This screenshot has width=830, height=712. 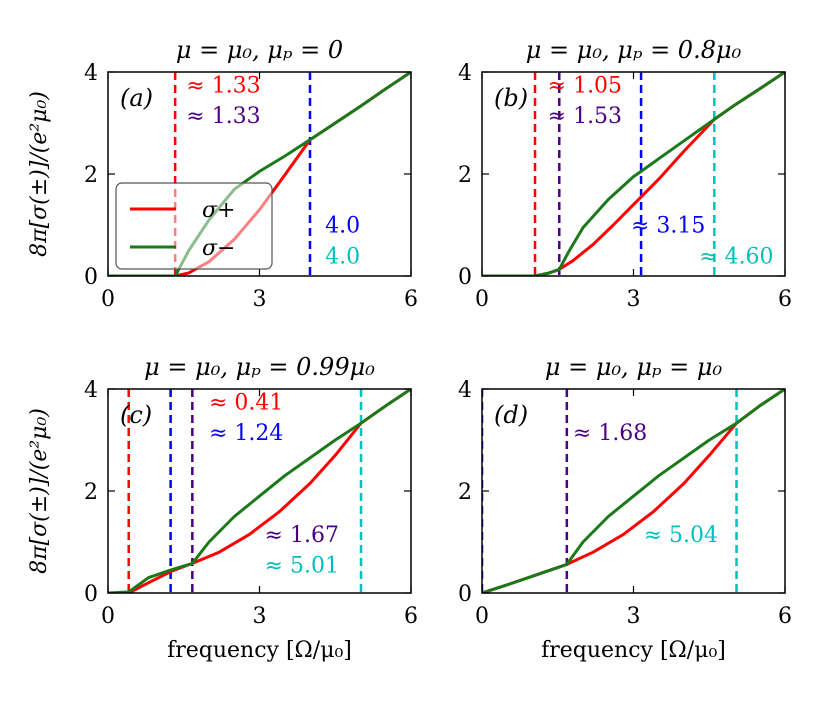 What do you see at coordinates (585, 85) in the screenshot?
I see `annotation-label: ≈ 1.05` at bounding box center [585, 85].